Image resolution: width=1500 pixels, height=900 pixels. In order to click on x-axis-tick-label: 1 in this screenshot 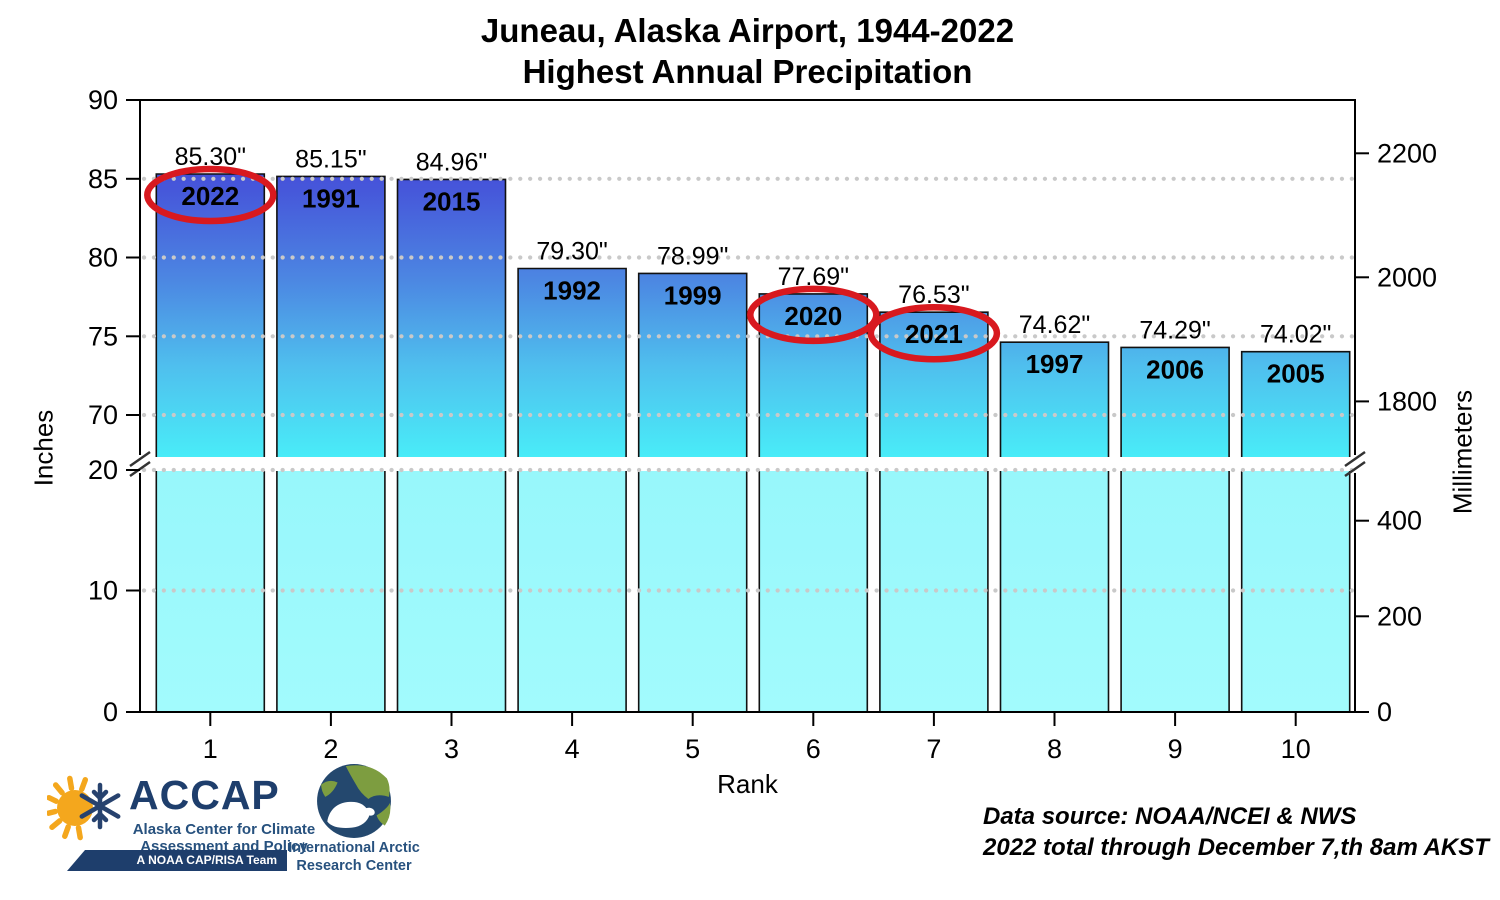, I will do `click(210, 749)`.